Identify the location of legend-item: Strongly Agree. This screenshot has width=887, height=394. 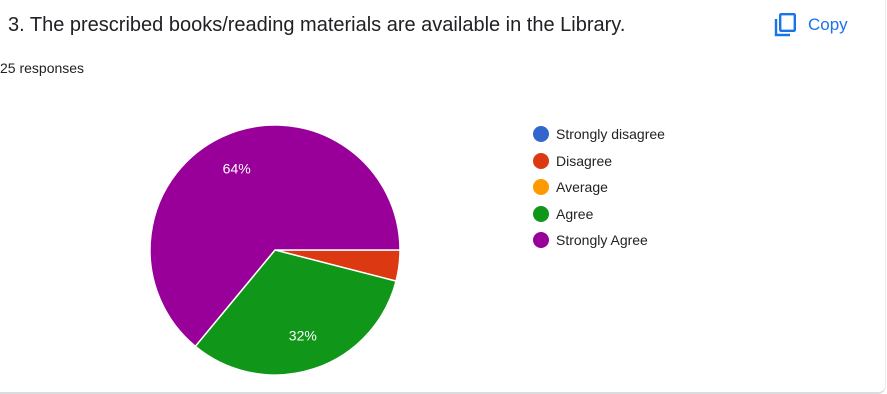
(599, 240).